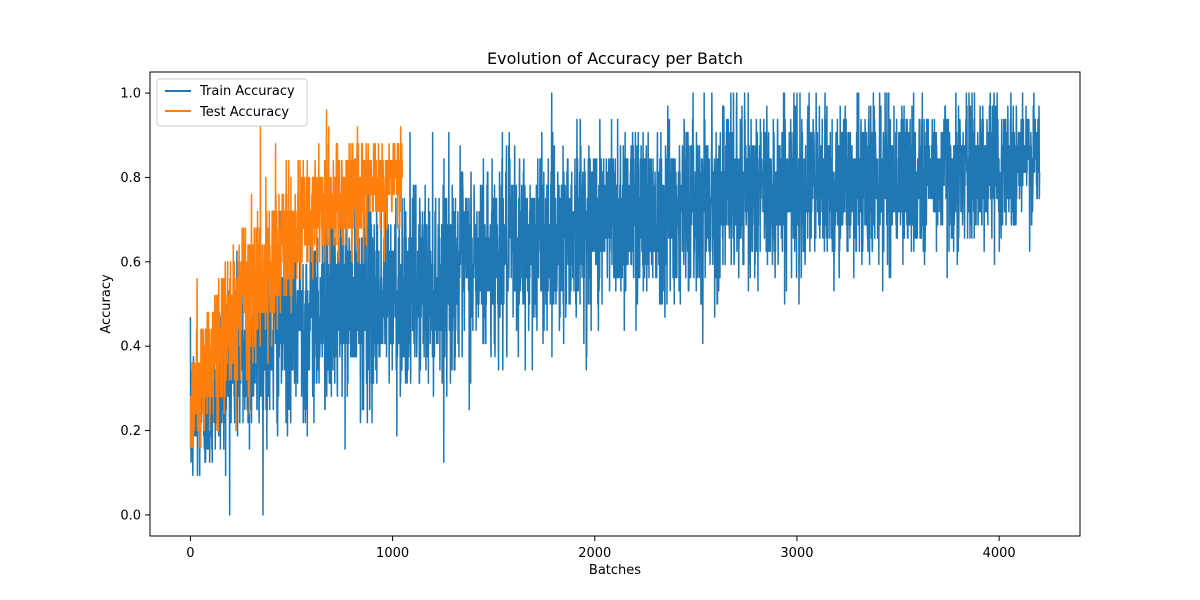 The image size is (1200, 600). What do you see at coordinates (796, 553) in the screenshot?
I see `x-tick-label: 3000` at bounding box center [796, 553].